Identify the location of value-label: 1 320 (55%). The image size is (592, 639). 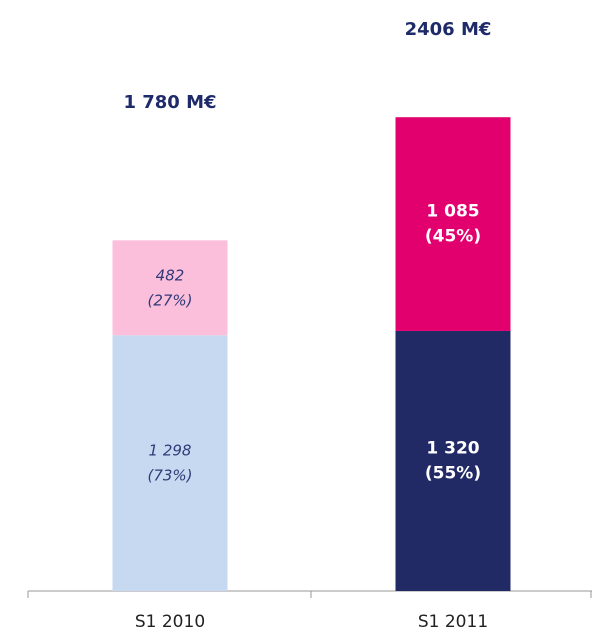
(453, 460).